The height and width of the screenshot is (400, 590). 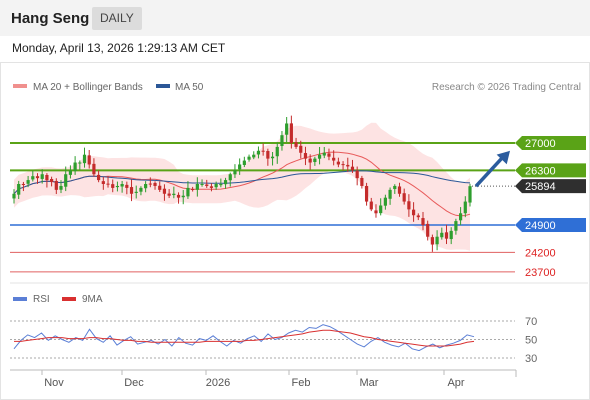 What do you see at coordinates (540, 144) in the screenshot?
I see `resistance-label: 27000` at bounding box center [540, 144].